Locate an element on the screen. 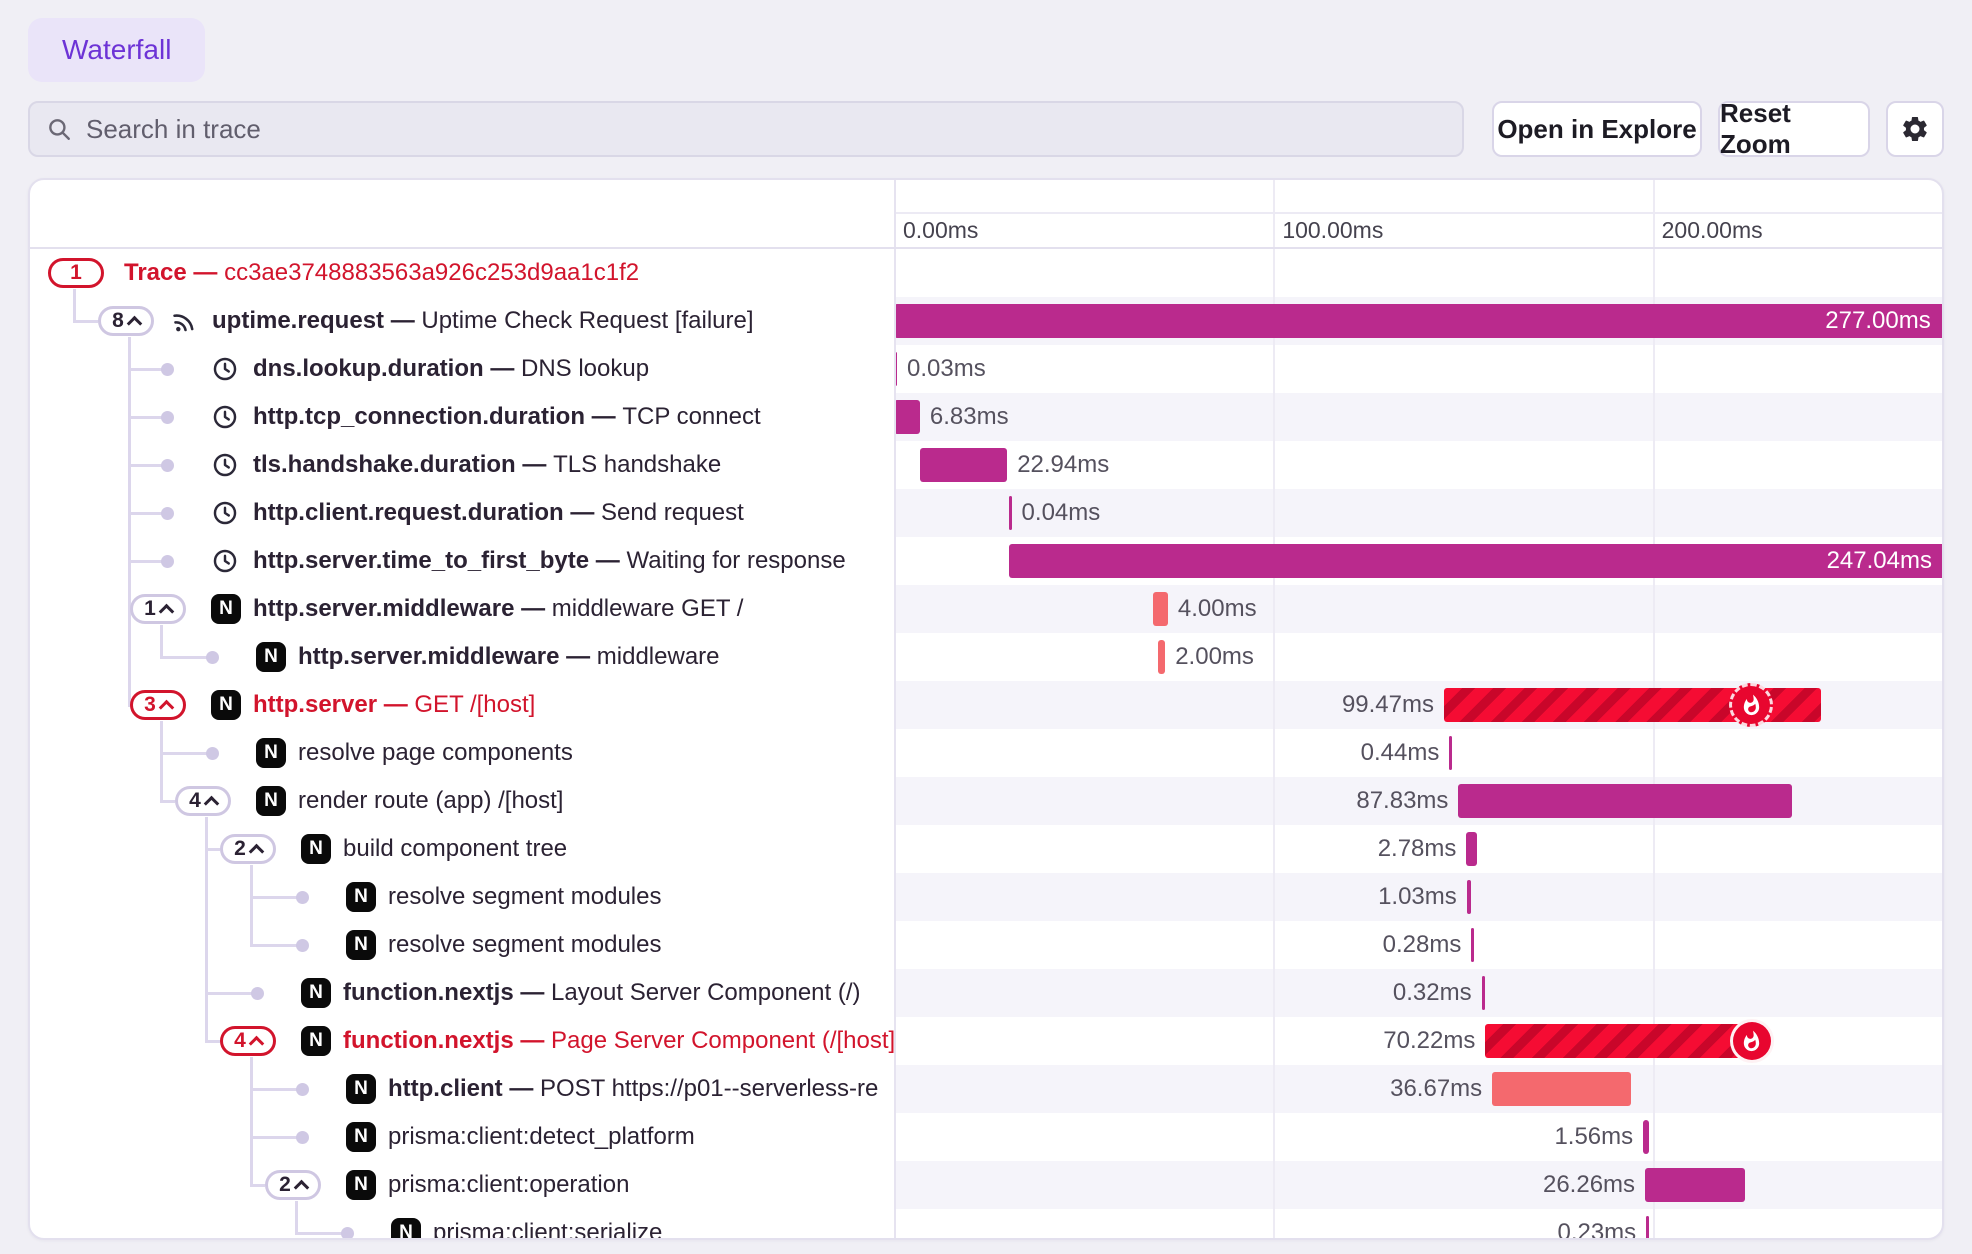 The width and height of the screenshot is (1972, 1254). panel-divider is located at coordinates (895, 709).